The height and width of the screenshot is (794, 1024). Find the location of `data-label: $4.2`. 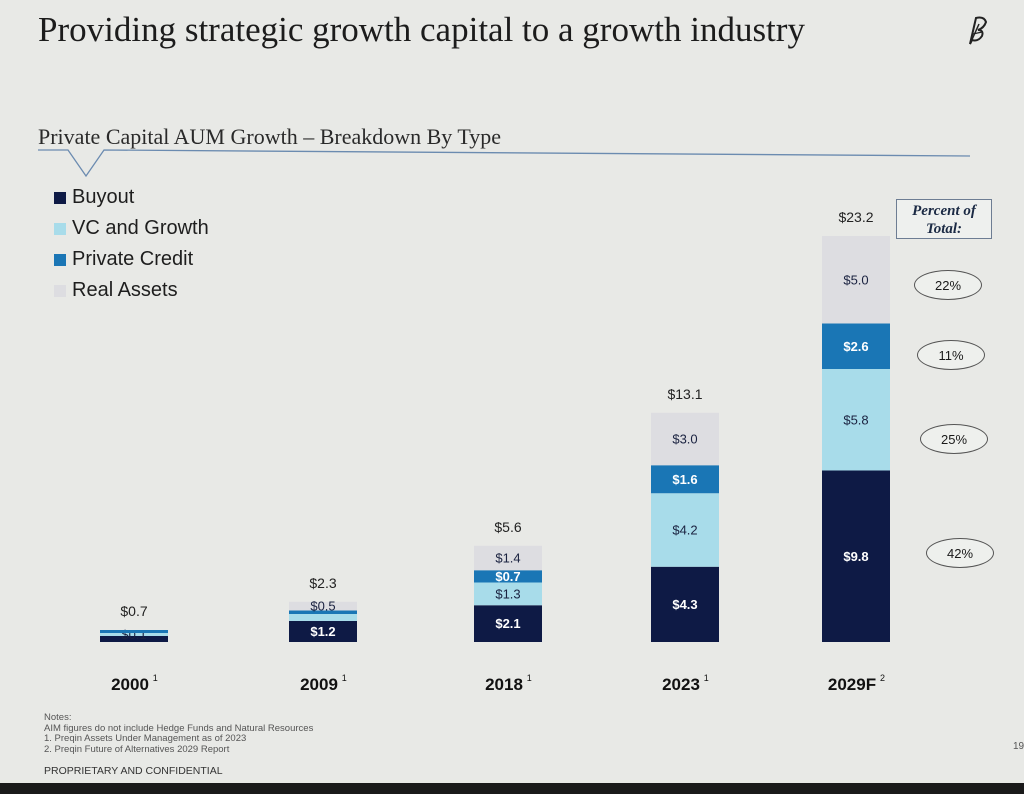

data-label: $4.2 is located at coordinates (684, 530).